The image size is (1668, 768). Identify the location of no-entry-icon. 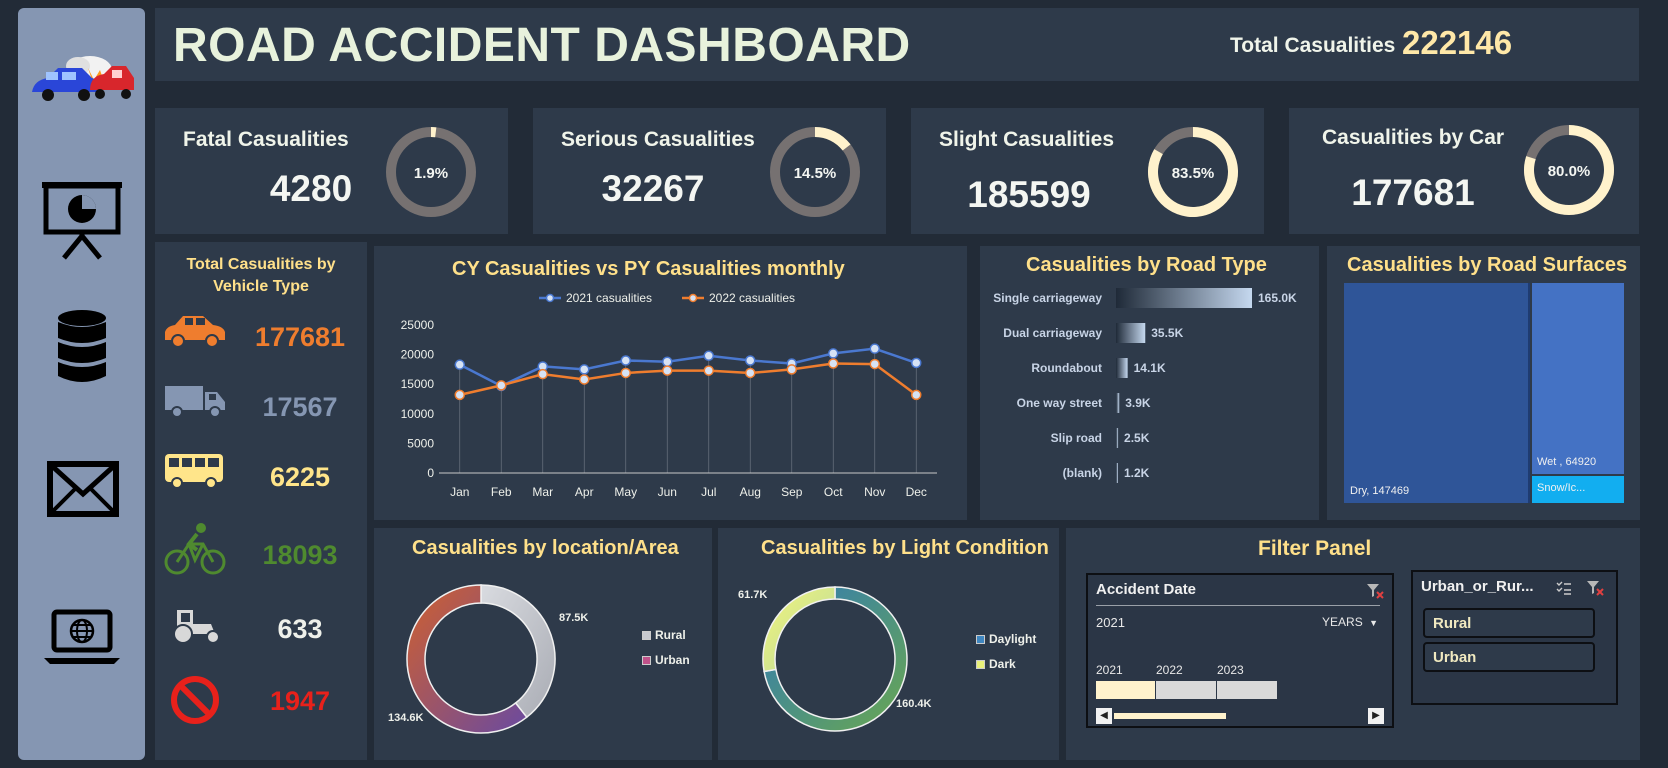
(195, 700).